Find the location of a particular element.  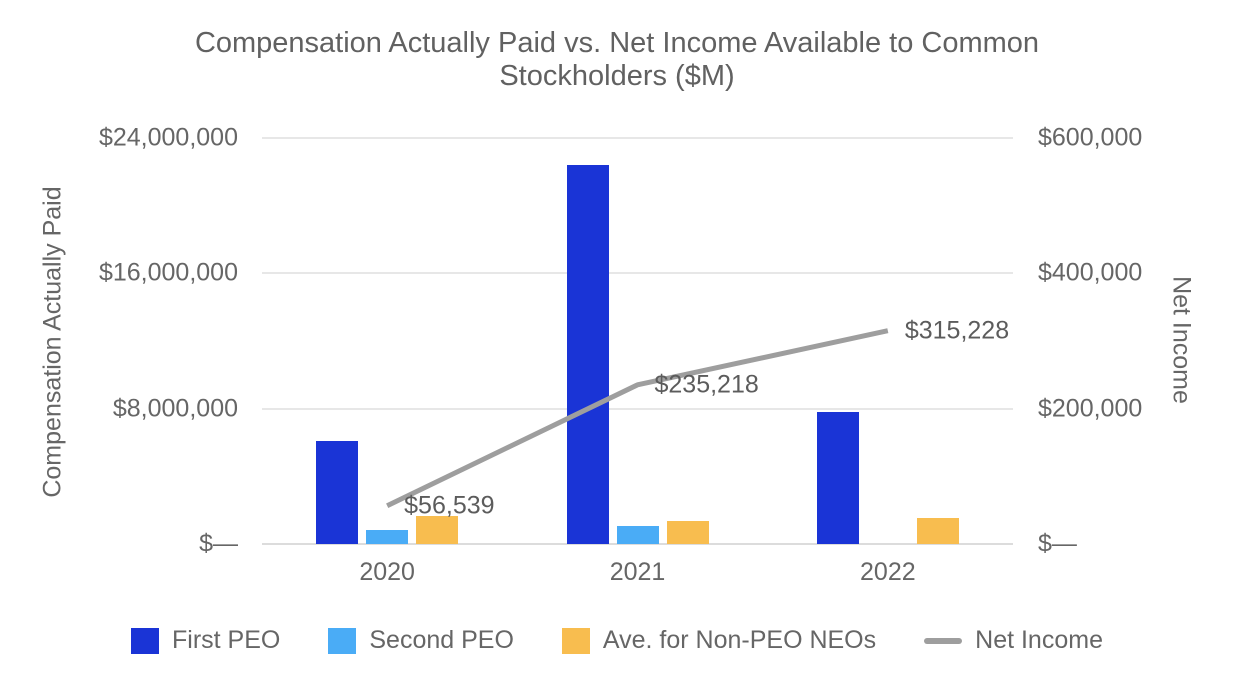

right-axis-title: Net Income is located at coordinates (1181, 340).